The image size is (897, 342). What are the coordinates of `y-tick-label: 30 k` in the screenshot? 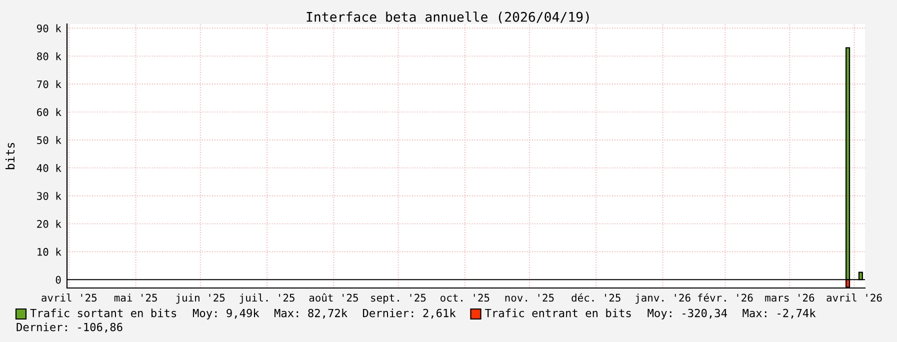 It's located at (49, 196).